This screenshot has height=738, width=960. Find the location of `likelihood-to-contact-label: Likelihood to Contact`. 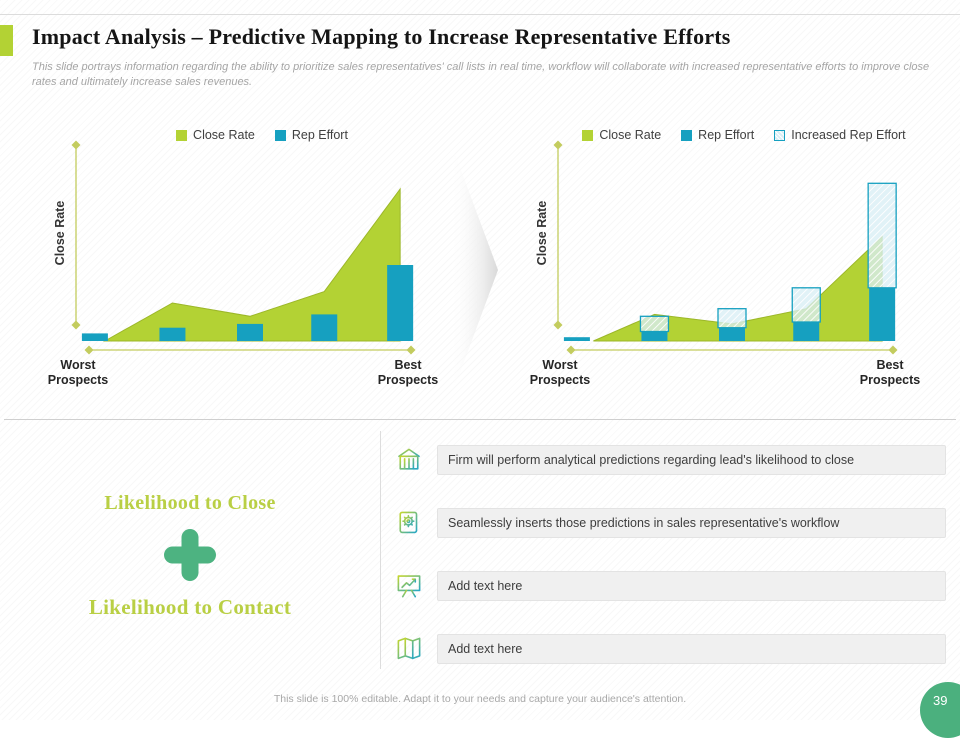

likelihood-to-contact-label: Likelihood to Contact is located at coordinates (190, 606).